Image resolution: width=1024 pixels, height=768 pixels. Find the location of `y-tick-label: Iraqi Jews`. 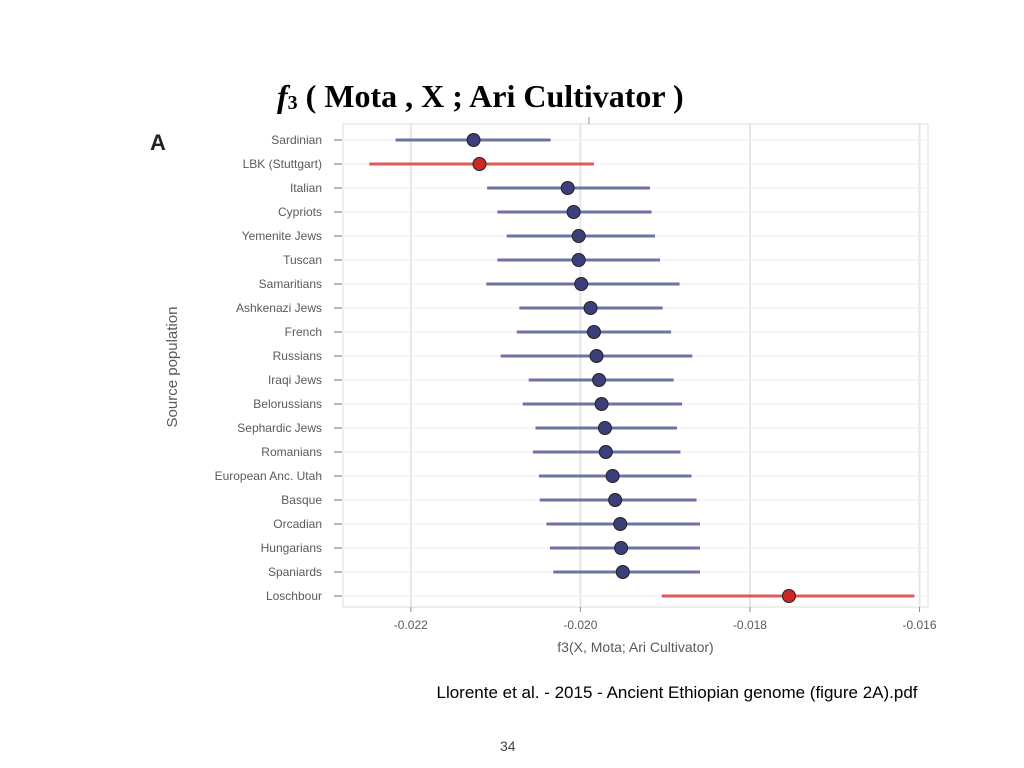

y-tick-label: Iraqi Jews is located at coordinates (295, 380).